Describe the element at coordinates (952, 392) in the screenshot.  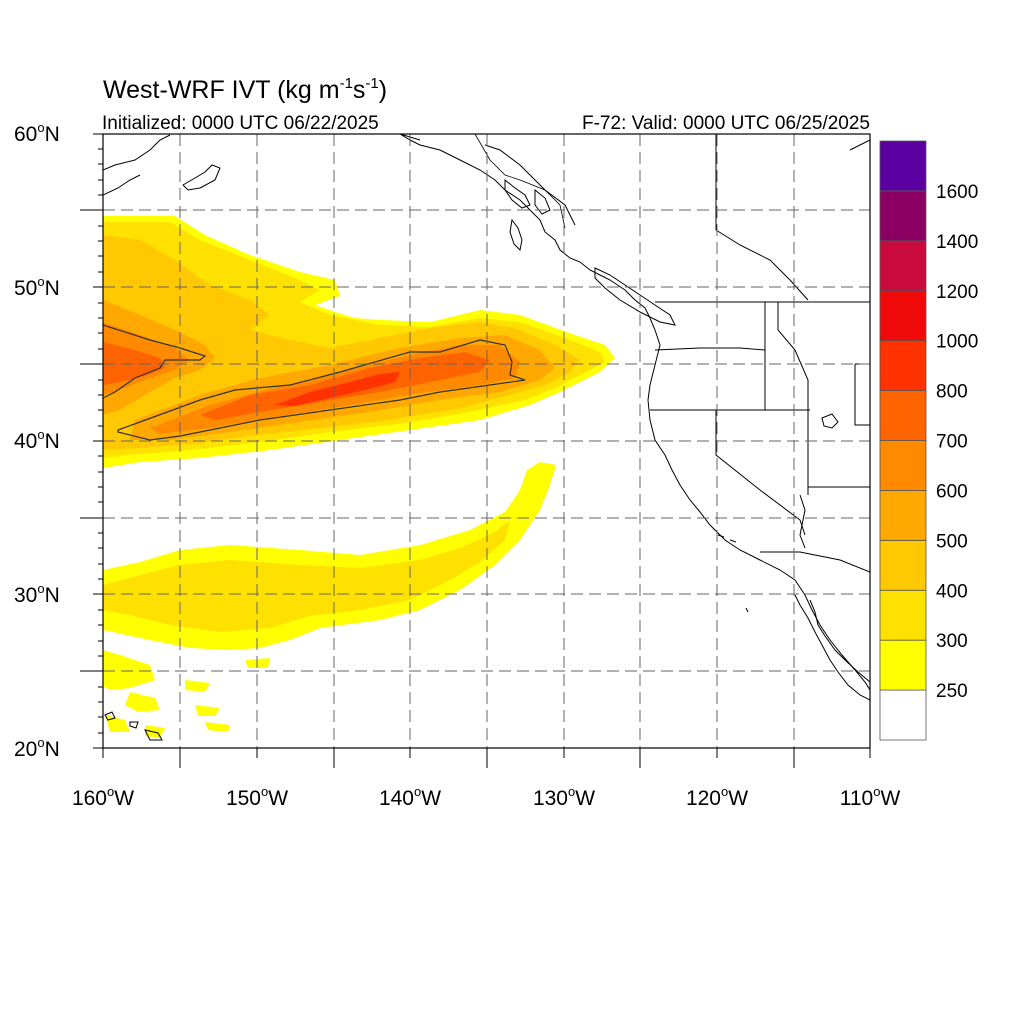
I see `colorbar-label: 800` at that location.